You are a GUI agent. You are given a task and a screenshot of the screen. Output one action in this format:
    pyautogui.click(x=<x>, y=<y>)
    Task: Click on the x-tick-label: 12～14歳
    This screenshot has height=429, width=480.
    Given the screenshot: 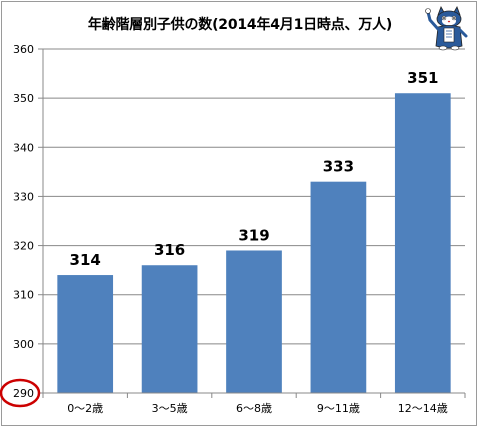 What is the action you would take?
    pyautogui.click(x=423, y=408)
    